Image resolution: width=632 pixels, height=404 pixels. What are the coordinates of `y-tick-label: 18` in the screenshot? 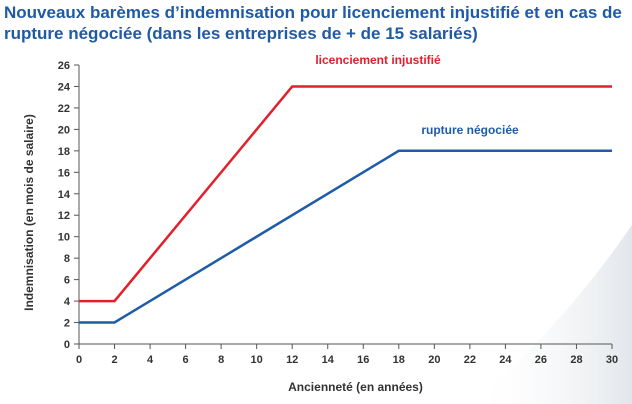 It's located at (64, 152).